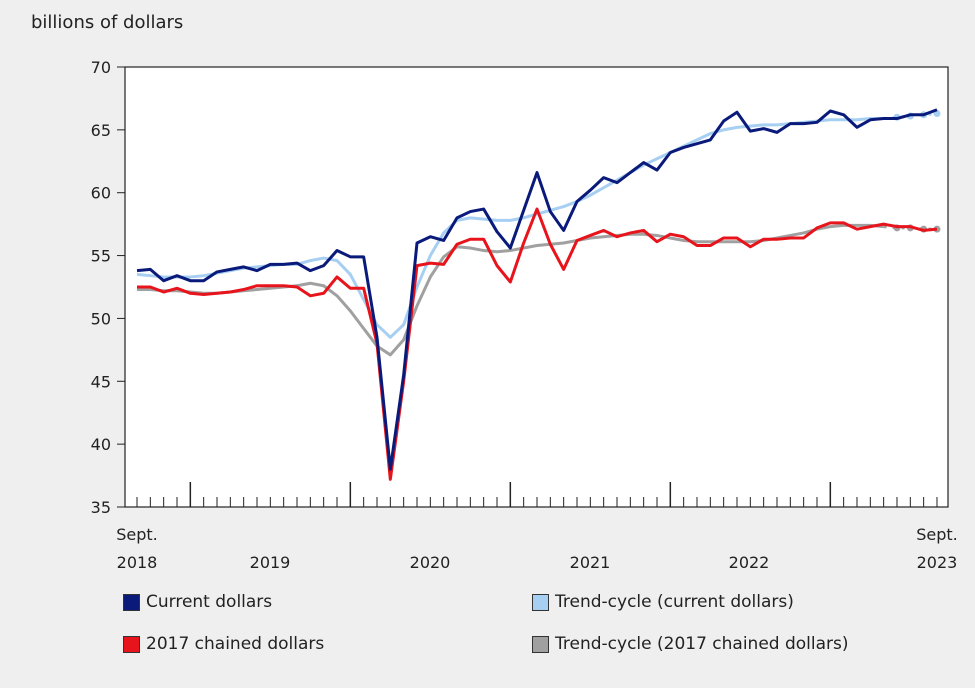 The height and width of the screenshot is (688, 975). I want to click on legend-swatch-current, so click(131, 602).